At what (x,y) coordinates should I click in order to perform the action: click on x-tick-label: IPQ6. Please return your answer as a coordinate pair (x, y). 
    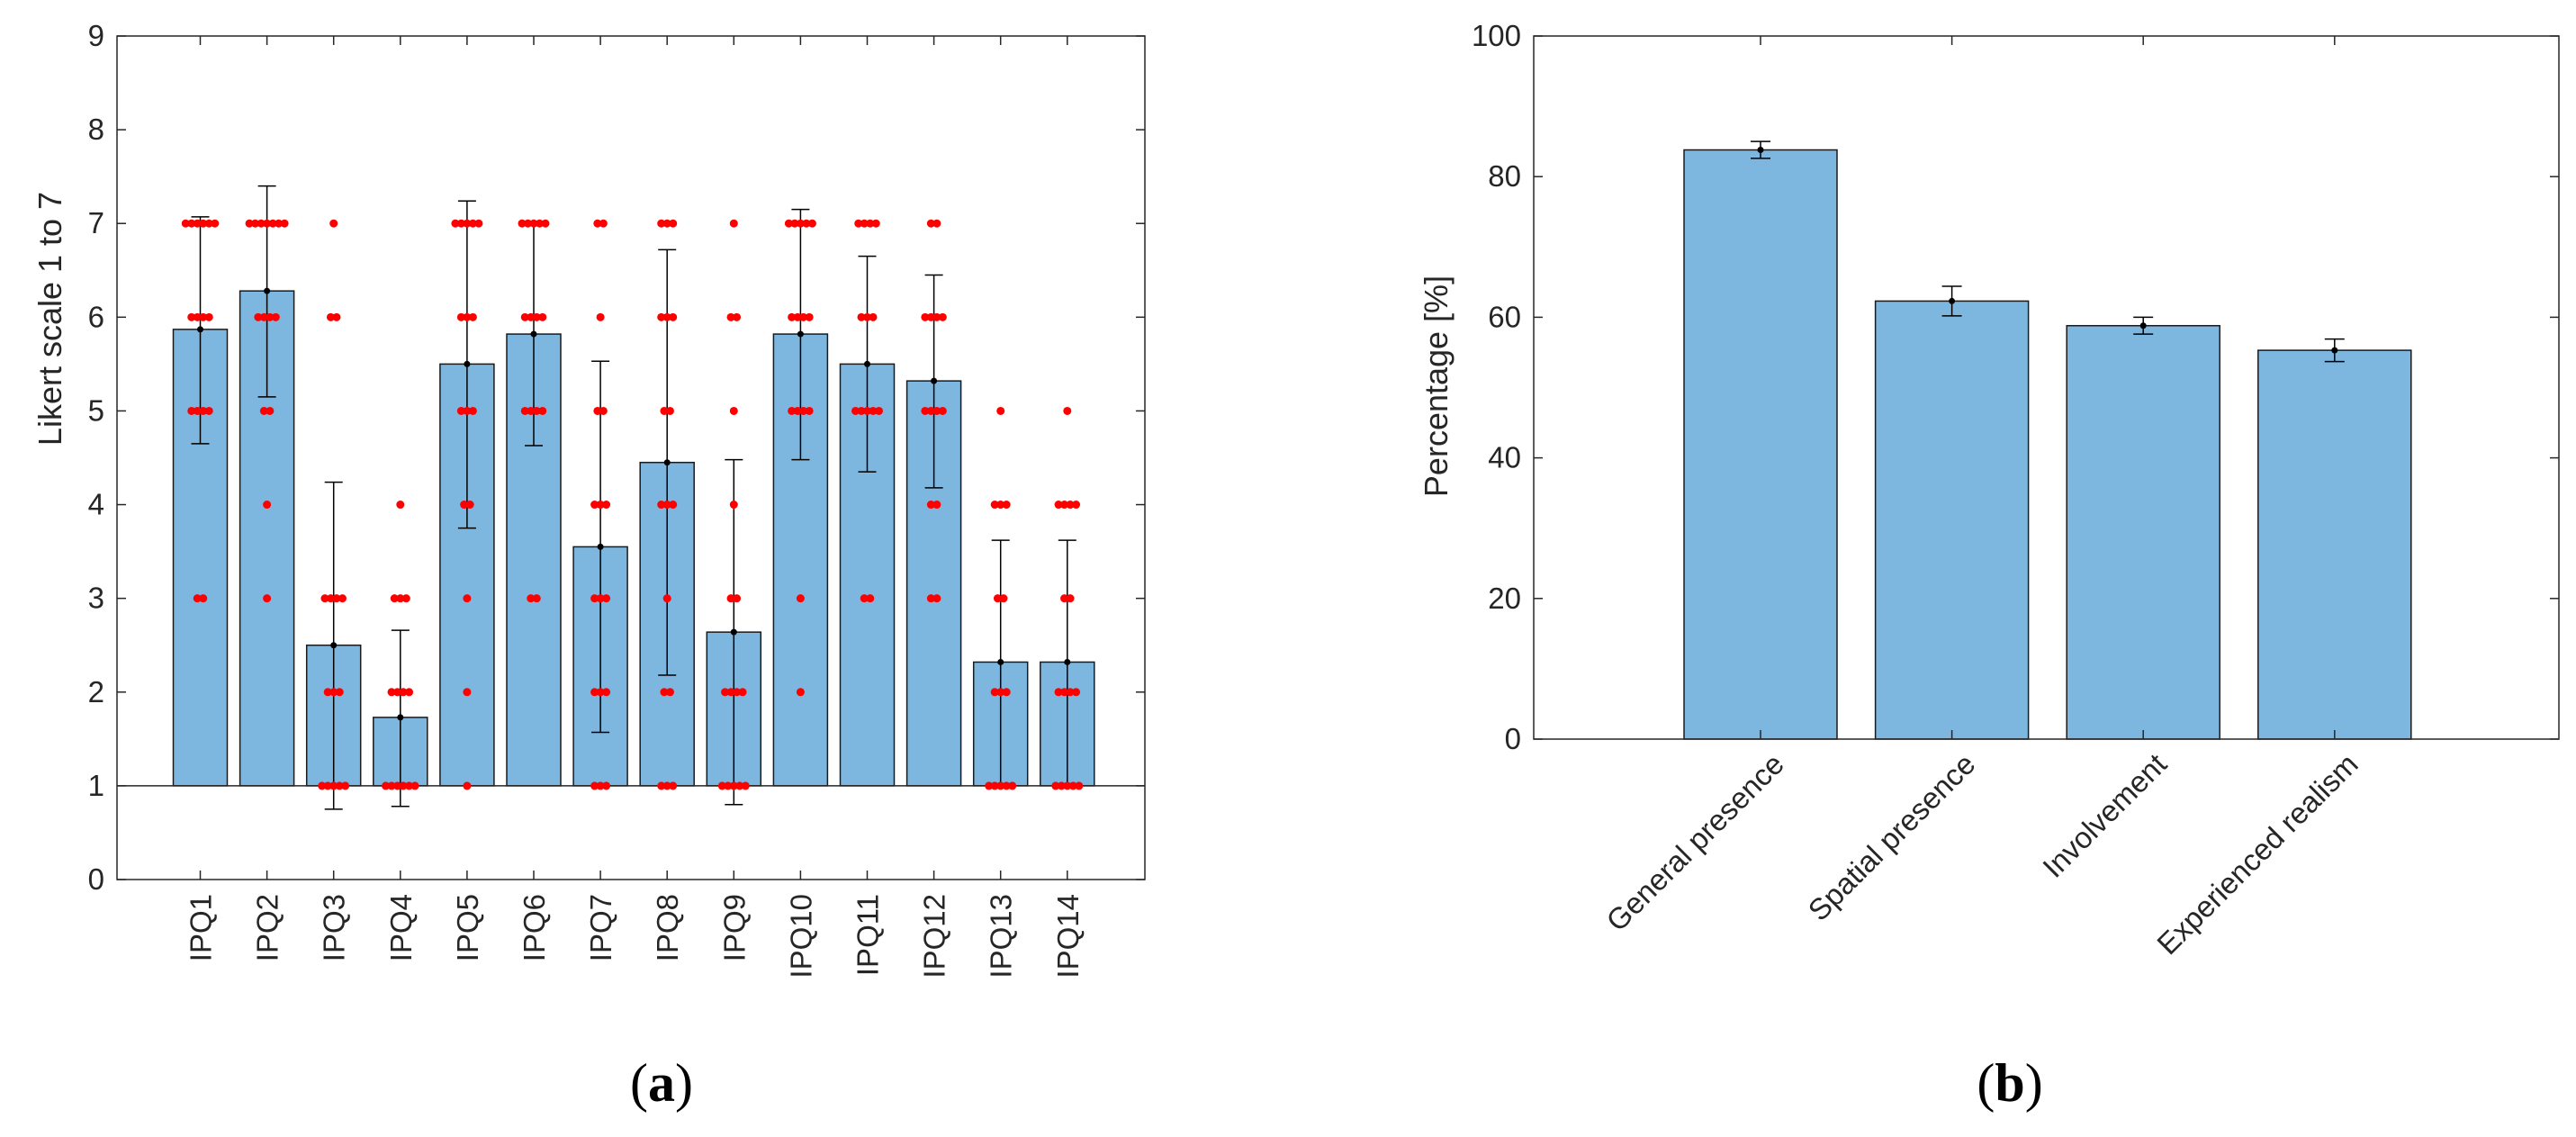
    Looking at the image, I should click on (534, 927).